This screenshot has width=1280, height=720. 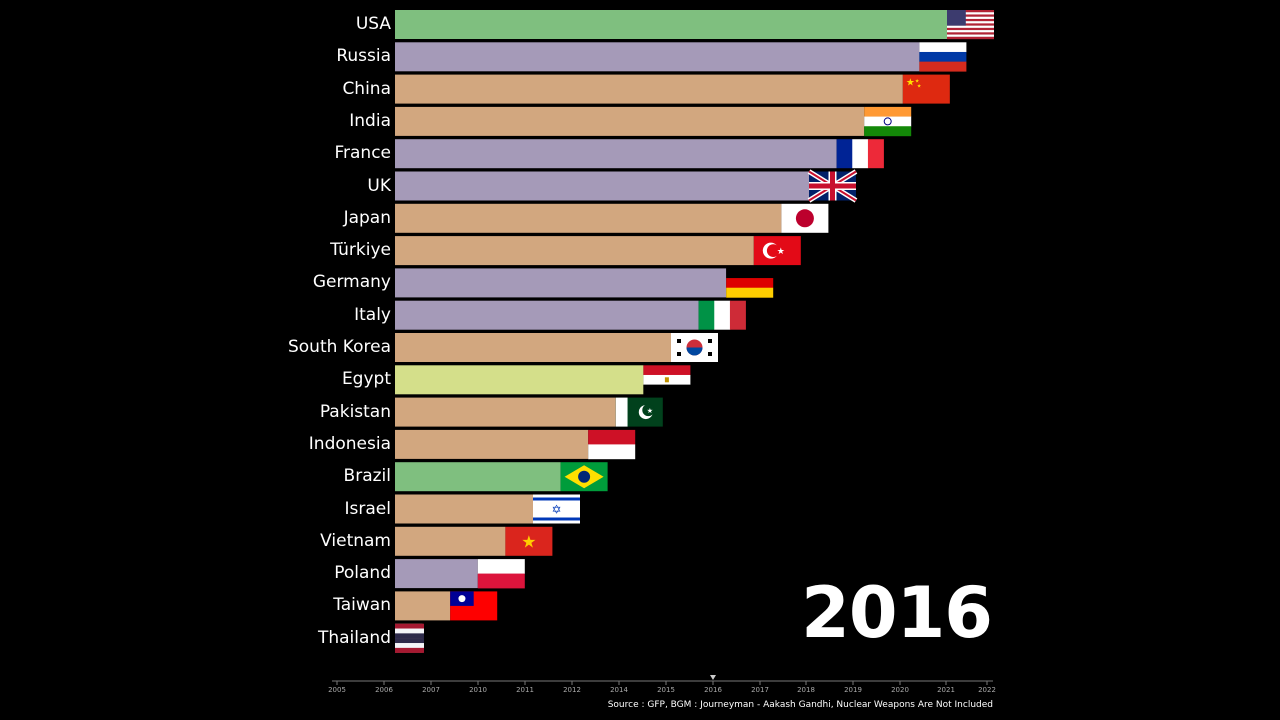 What do you see at coordinates (351, 282) in the screenshot?
I see `country-label: Germany` at bounding box center [351, 282].